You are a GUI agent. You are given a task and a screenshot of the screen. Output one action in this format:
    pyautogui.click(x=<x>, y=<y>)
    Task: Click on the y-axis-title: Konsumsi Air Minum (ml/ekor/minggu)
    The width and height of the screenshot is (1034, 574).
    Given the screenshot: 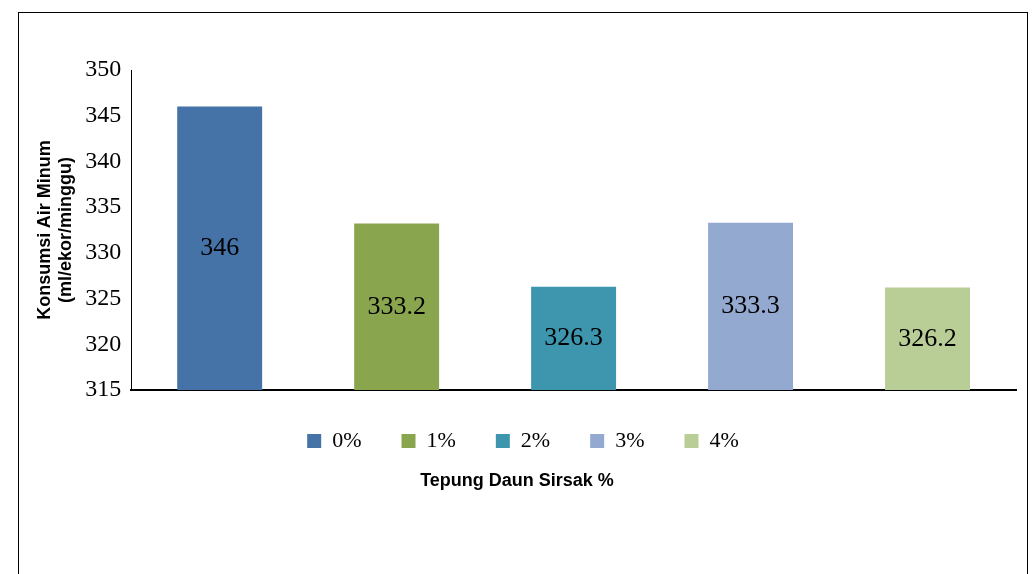 What is the action you would take?
    pyautogui.click(x=54, y=230)
    